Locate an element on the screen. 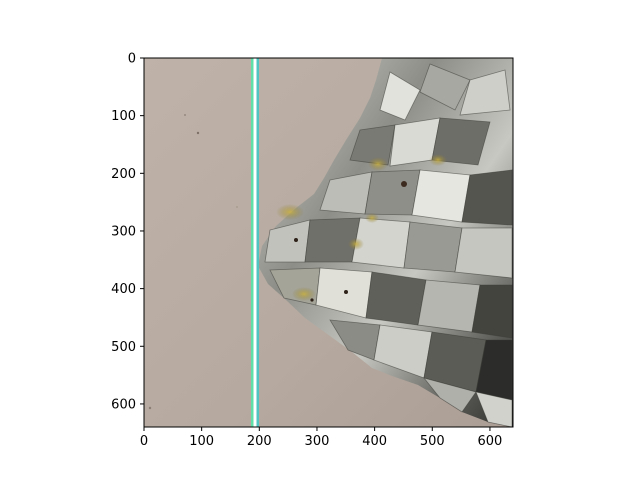  y-tick-label: 600 is located at coordinates (123, 404).